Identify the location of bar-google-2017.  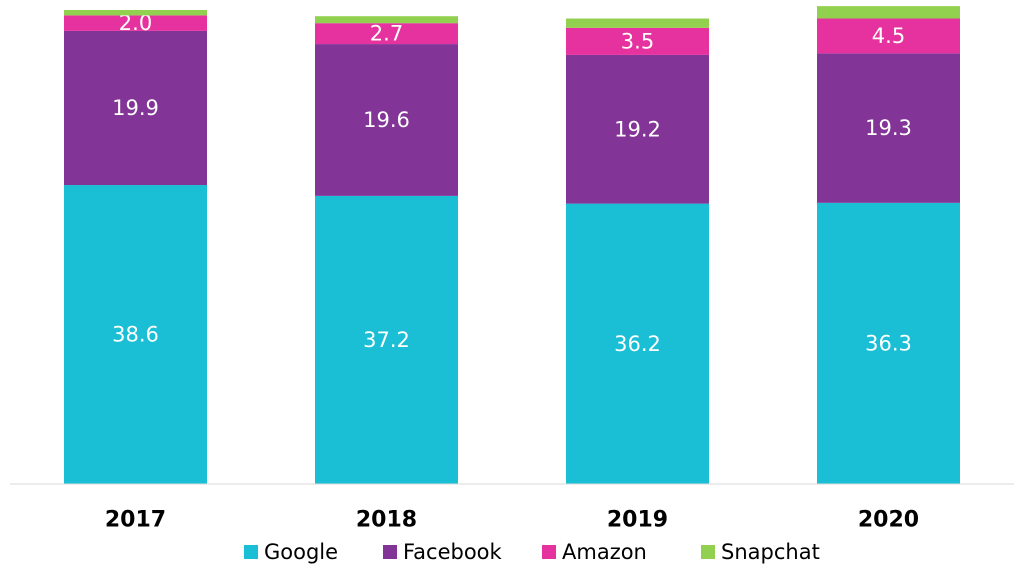
(135, 335).